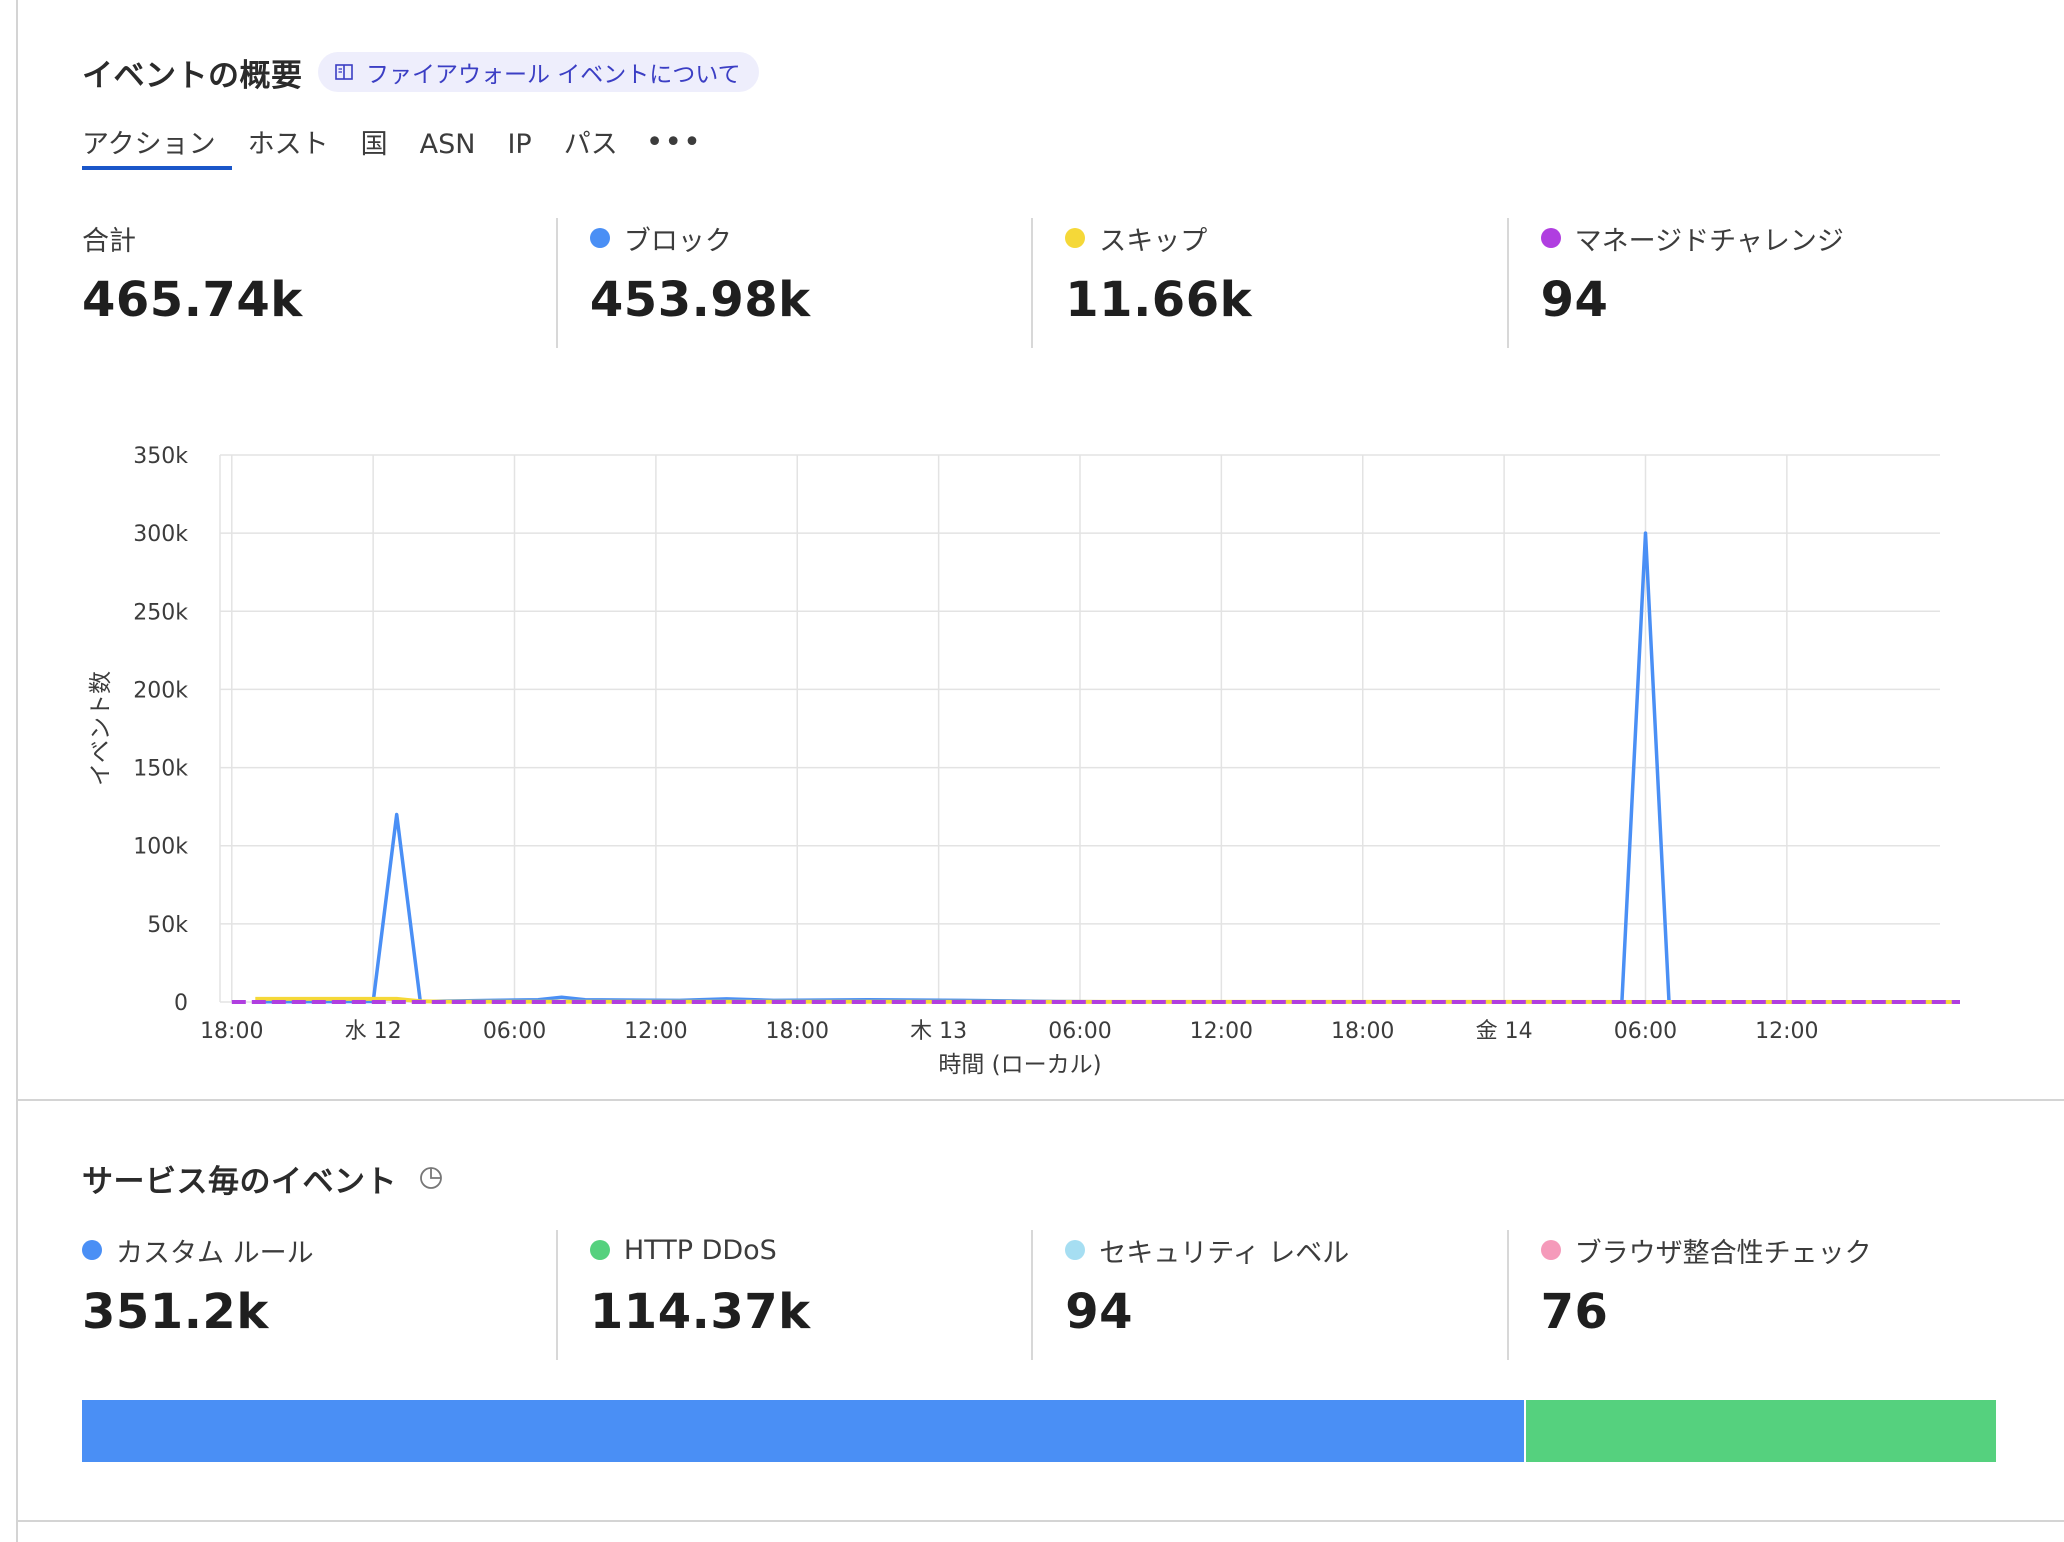  I want to click on stat-http-ddos: HTTP DDoS 114.37k, so click(793, 1295).